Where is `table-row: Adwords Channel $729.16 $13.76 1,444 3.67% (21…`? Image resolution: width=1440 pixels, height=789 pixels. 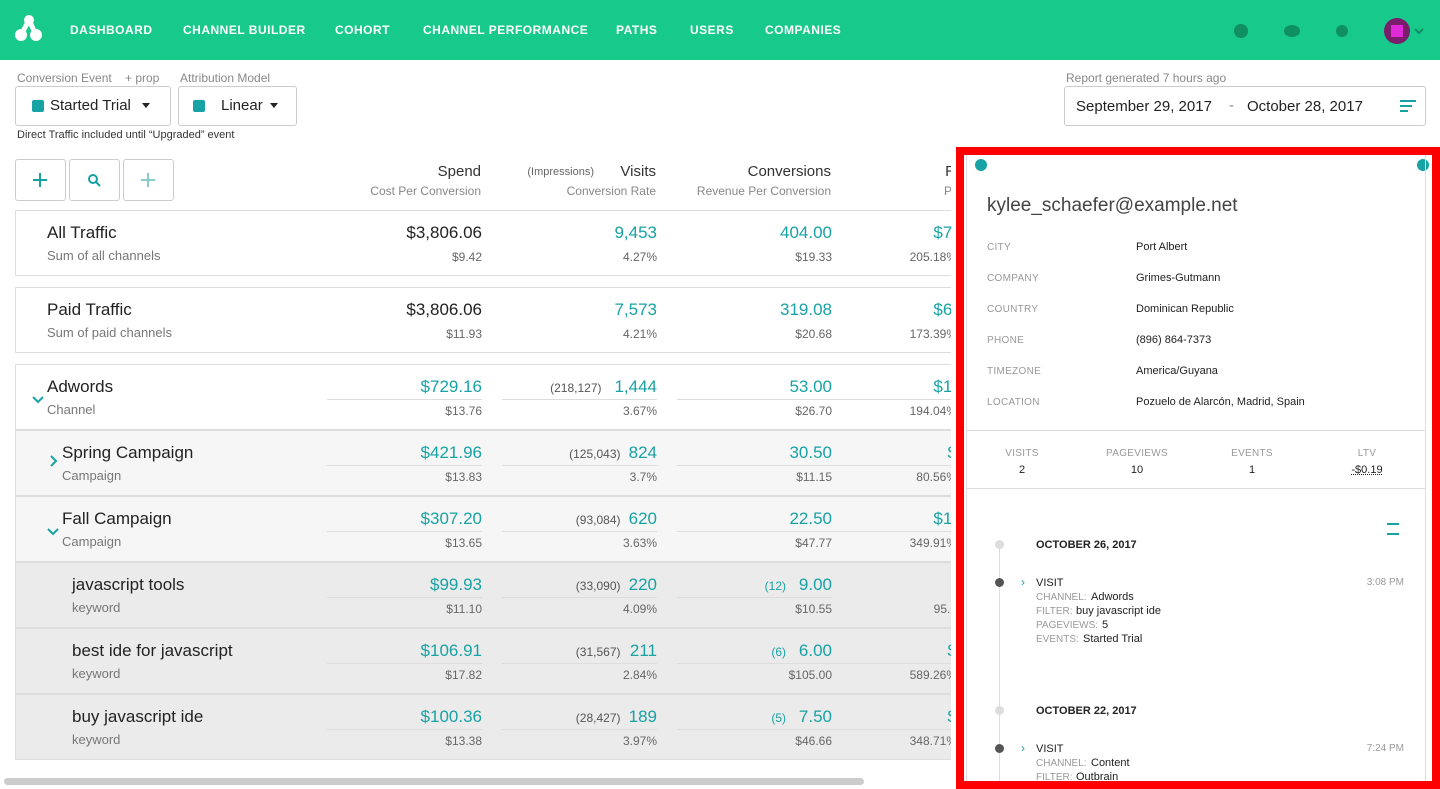
table-row: Adwords Channel $729.16 $13.76 1,444 3.67% (21… is located at coordinates (483, 397).